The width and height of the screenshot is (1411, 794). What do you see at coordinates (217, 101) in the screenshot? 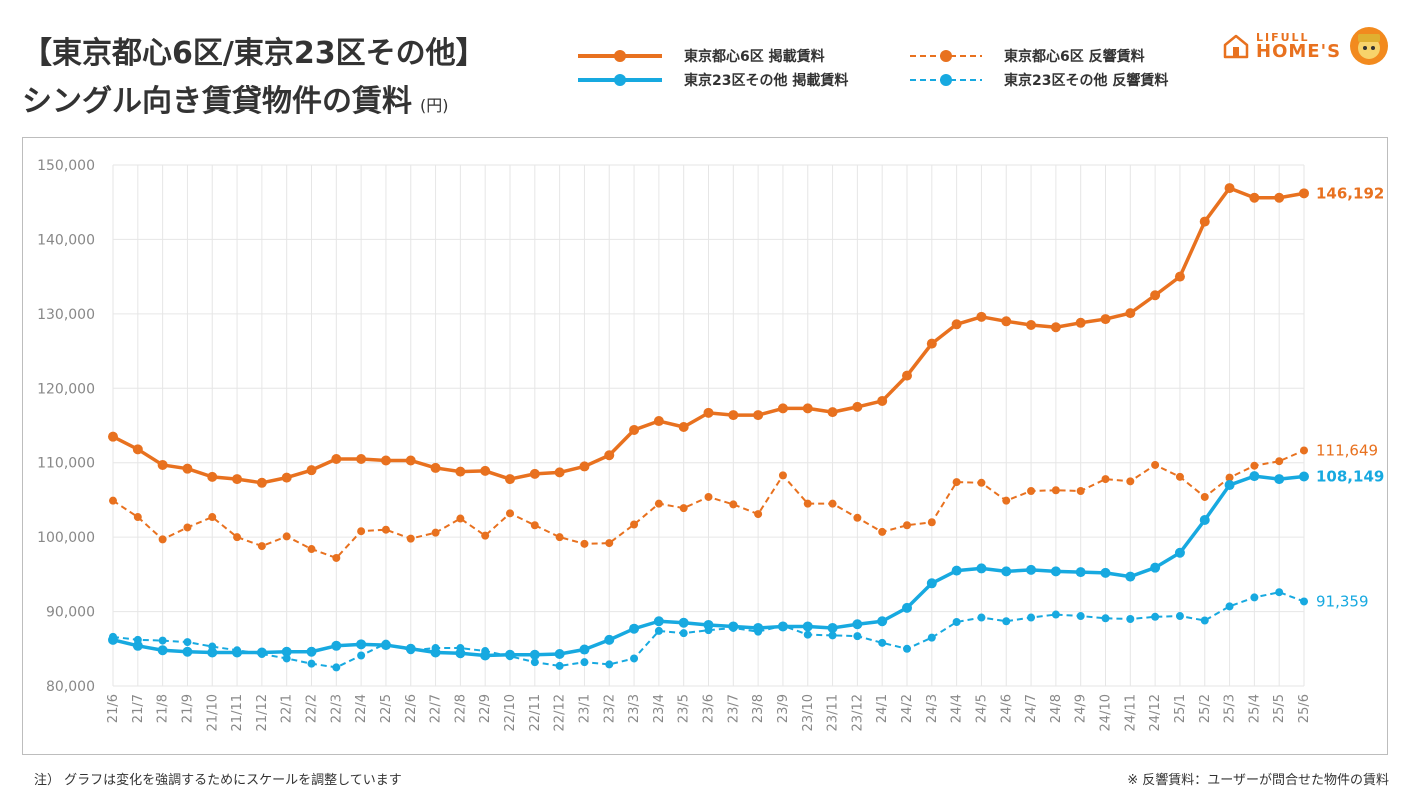
I see `chart-title-text: シングル向き賃貸物件の賃料` at bounding box center [217, 101].